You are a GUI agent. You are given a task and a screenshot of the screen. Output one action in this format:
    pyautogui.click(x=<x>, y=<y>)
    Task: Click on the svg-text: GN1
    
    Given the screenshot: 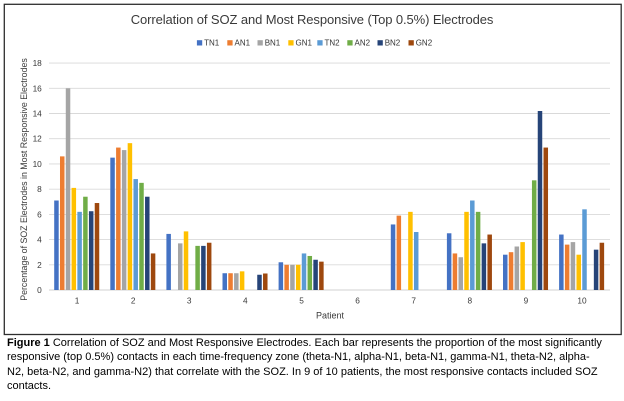 What is the action you would take?
    pyautogui.click(x=304, y=42)
    